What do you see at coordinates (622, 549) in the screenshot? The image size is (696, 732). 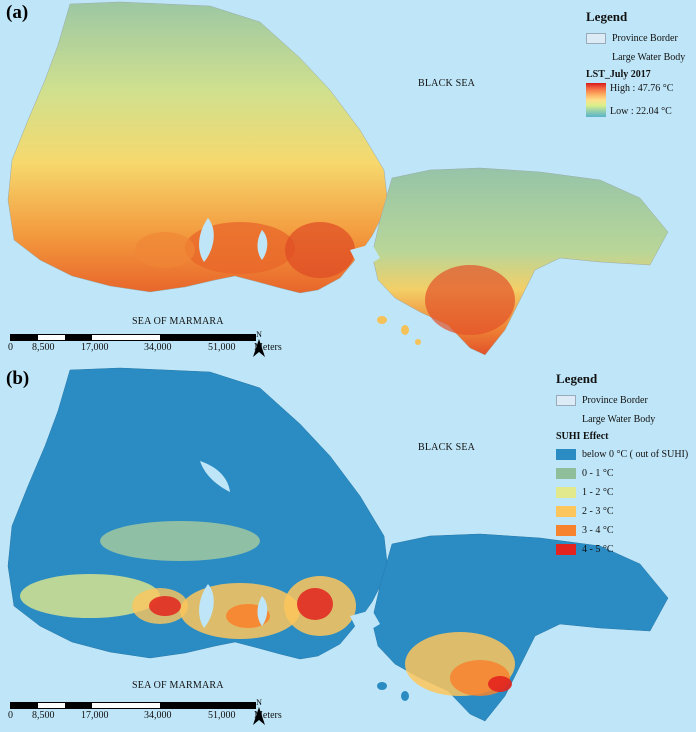 I see `suhi-class-row: 4 - 5 °C` at bounding box center [622, 549].